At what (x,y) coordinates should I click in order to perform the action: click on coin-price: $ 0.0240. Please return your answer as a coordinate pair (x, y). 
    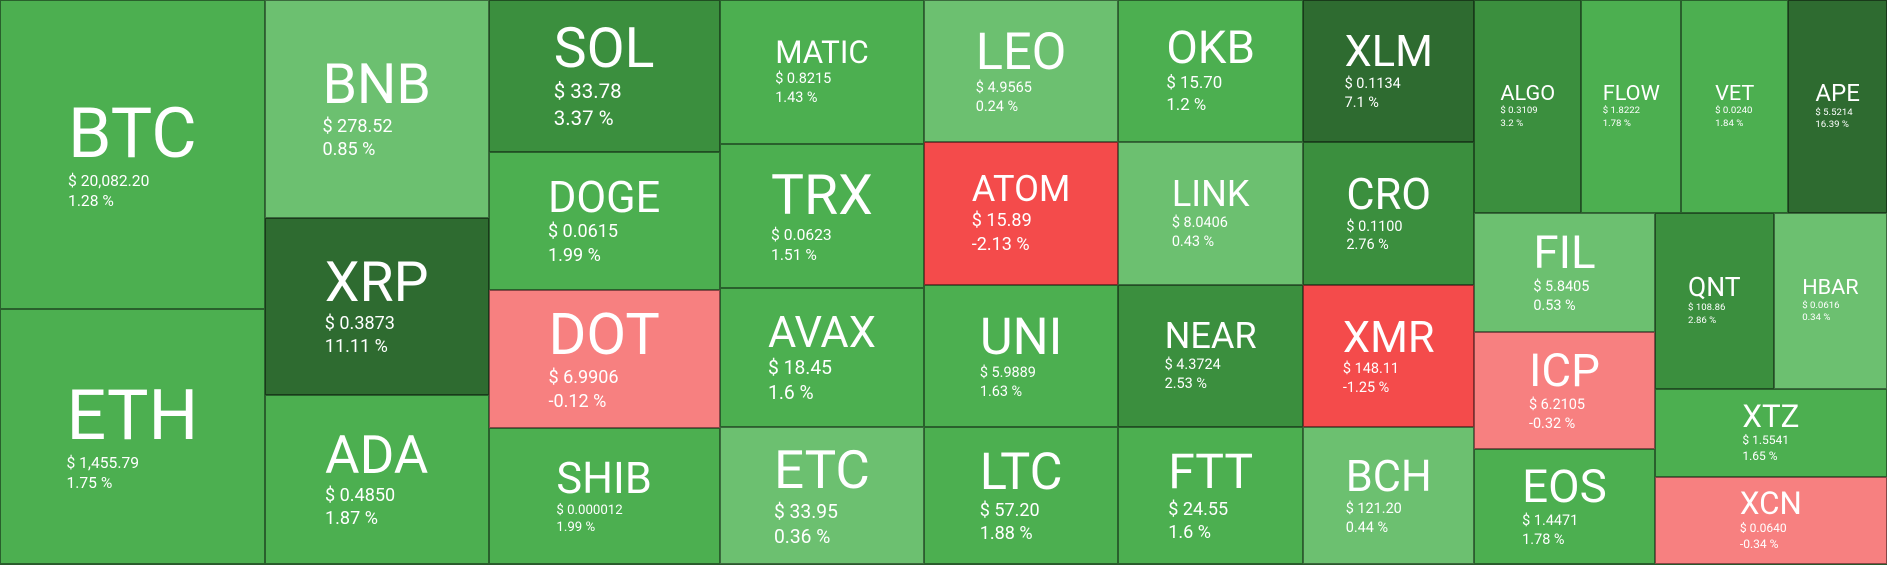
    Looking at the image, I should click on (1734, 111).